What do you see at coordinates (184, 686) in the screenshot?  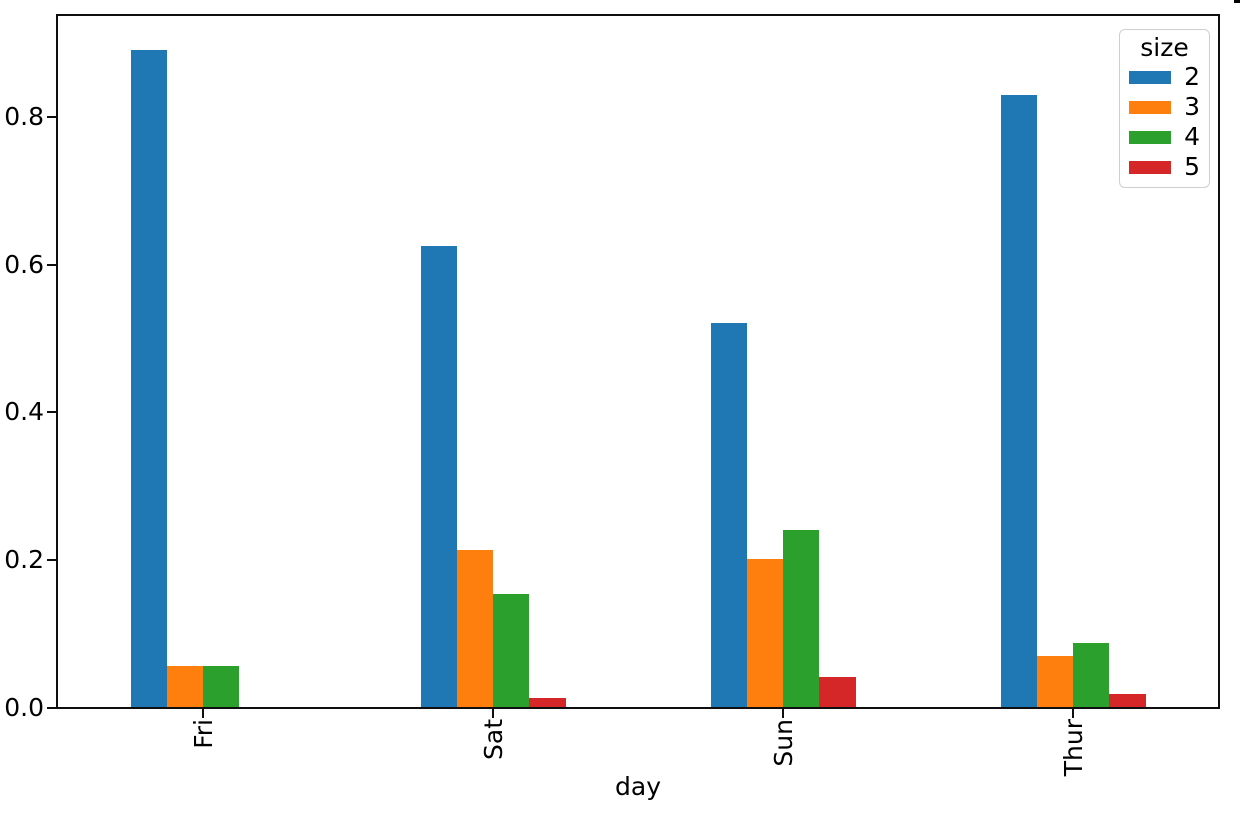 I see `bar-size3-fri` at bounding box center [184, 686].